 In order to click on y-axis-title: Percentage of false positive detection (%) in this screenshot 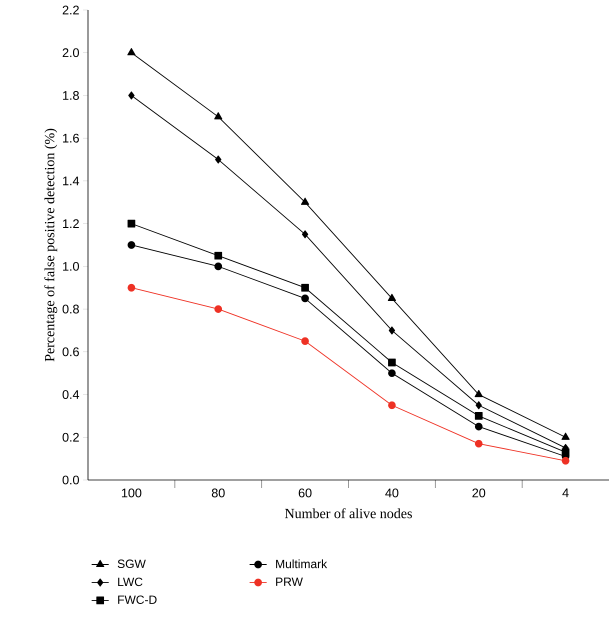, I will do `click(51, 245)`.